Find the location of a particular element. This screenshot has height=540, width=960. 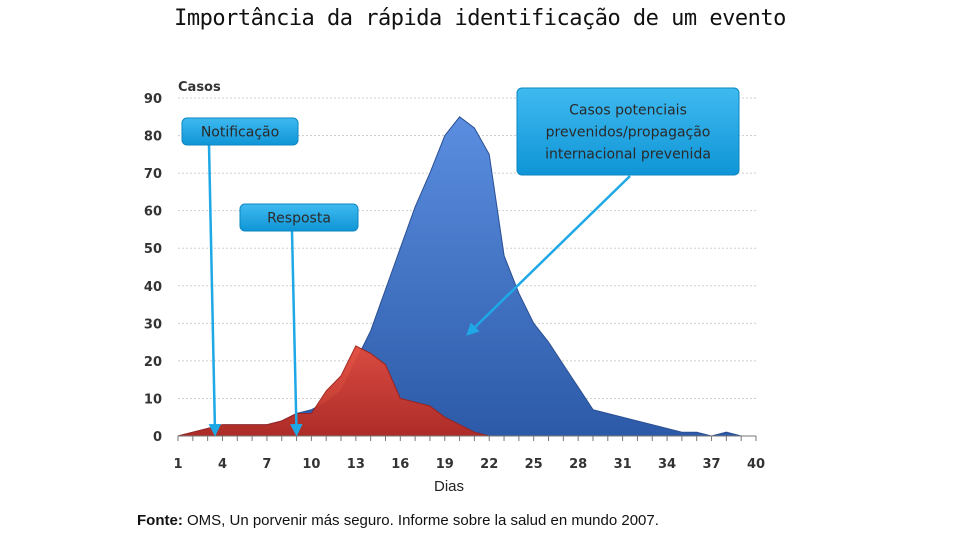

y-tick-label: 70 is located at coordinates (153, 174).